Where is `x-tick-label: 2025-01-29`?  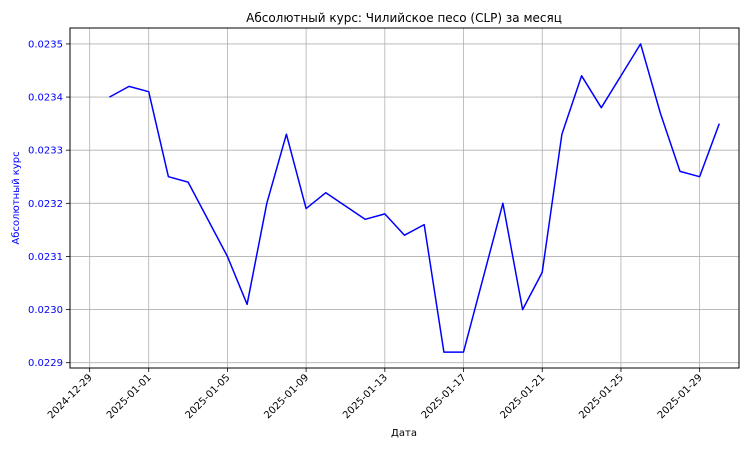
x-tick-label: 2025-01-29 is located at coordinates (680, 396).